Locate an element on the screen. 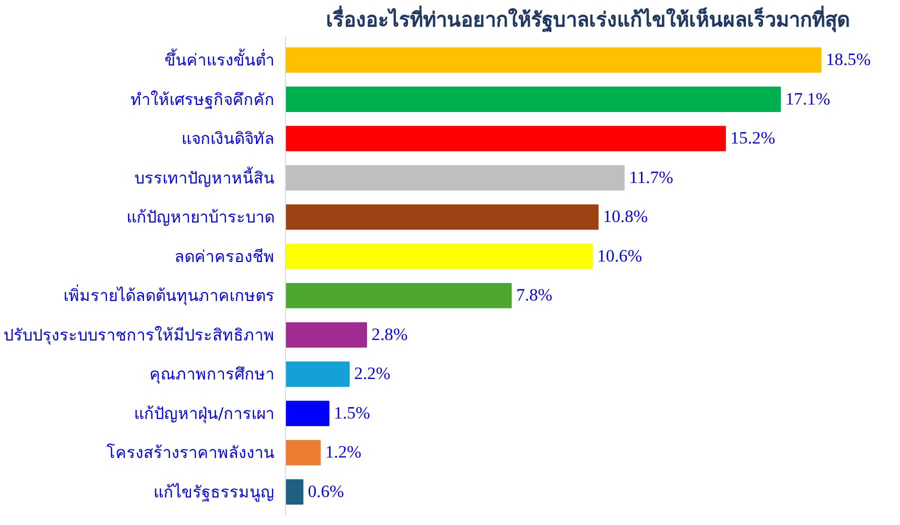 This screenshot has height=525, width=900. y-tick-label: ขึ้นค่าแรงขั้นต่ำ is located at coordinates (219, 59).